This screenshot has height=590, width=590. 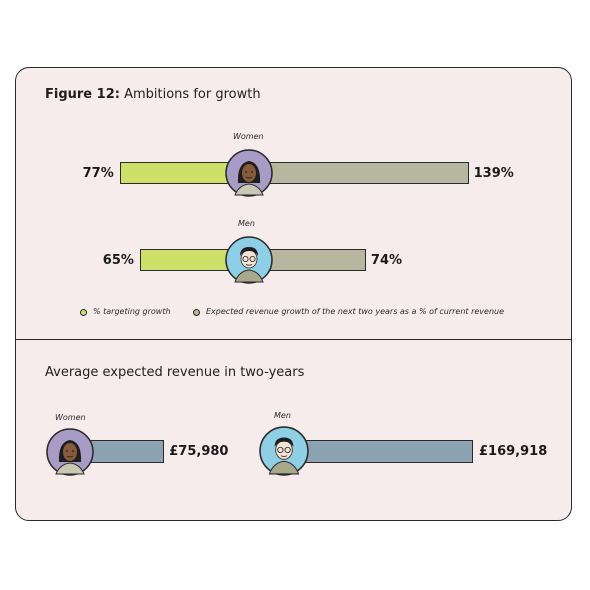 What do you see at coordinates (199, 451) in the screenshot?
I see `women-revenue-value: £75,980` at bounding box center [199, 451].